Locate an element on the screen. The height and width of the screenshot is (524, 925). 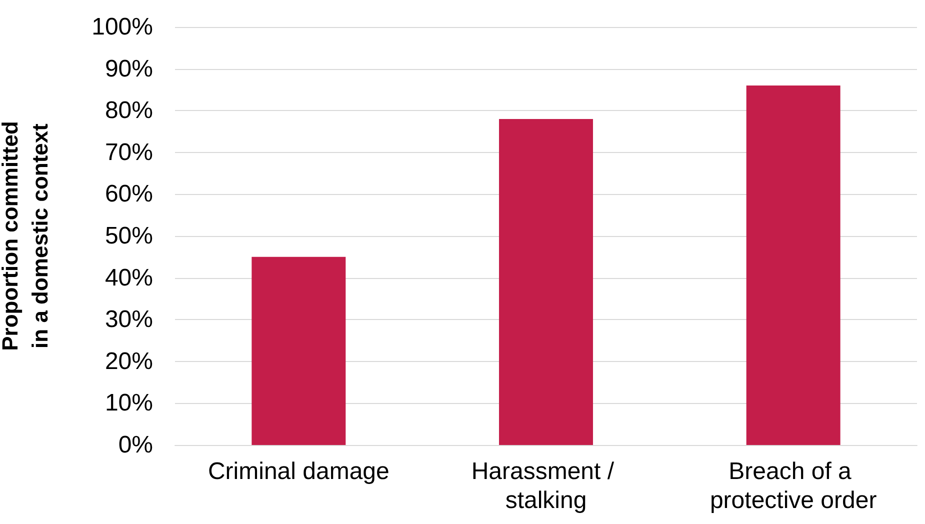
y-tick-label: 30% is located at coordinates (128, 320).